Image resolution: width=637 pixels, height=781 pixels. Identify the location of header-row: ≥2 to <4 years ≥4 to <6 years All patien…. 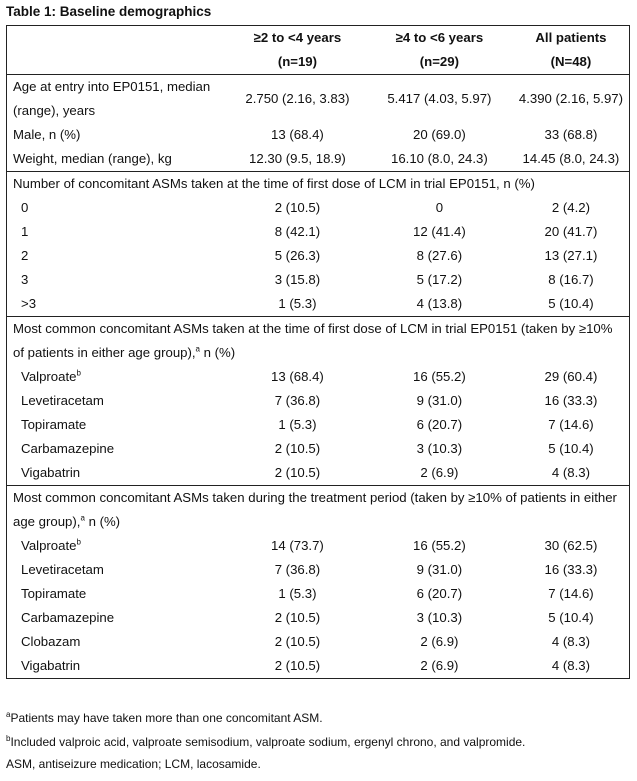
(318, 38).